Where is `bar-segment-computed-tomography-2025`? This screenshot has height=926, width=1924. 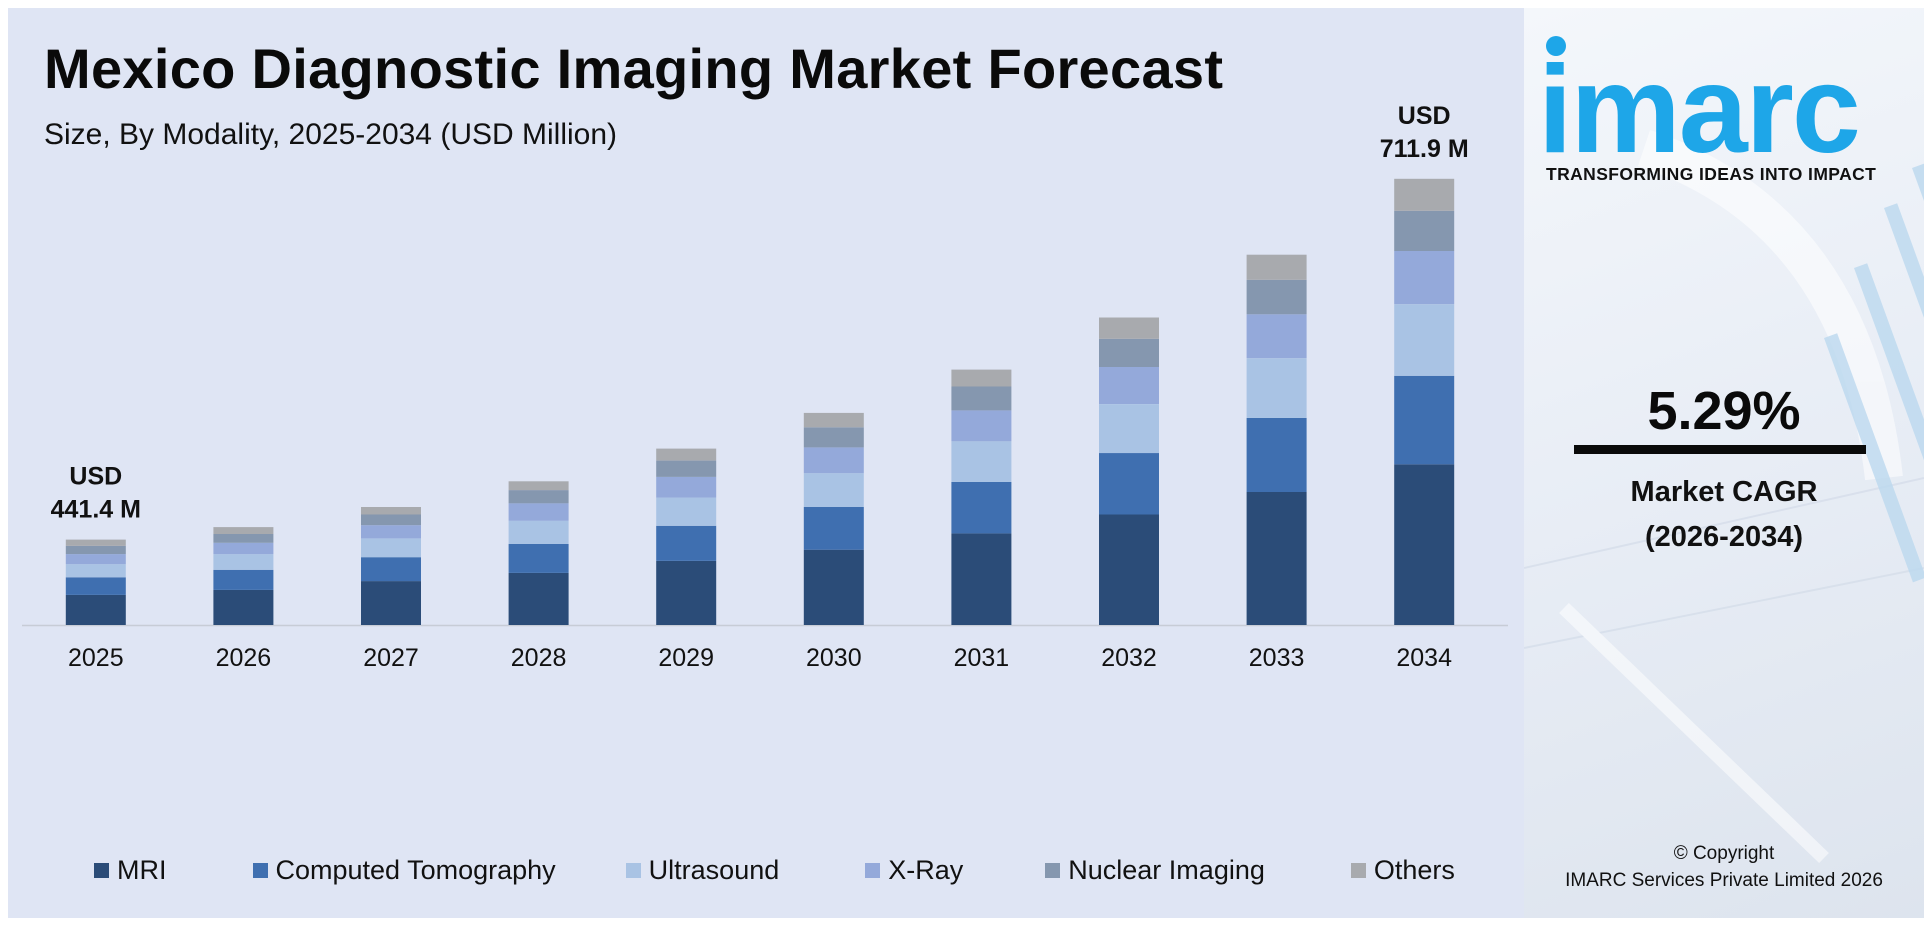 bar-segment-computed-tomography-2025 is located at coordinates (95, 586).